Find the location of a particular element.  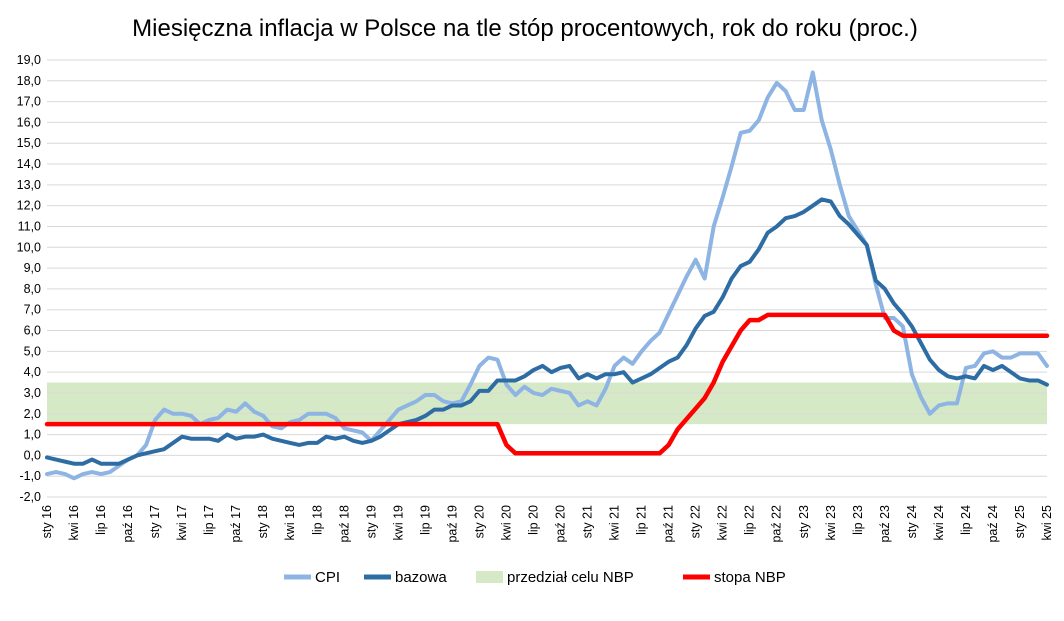

x-tick-label: kwi 24 is located at coordinates (939, 522).